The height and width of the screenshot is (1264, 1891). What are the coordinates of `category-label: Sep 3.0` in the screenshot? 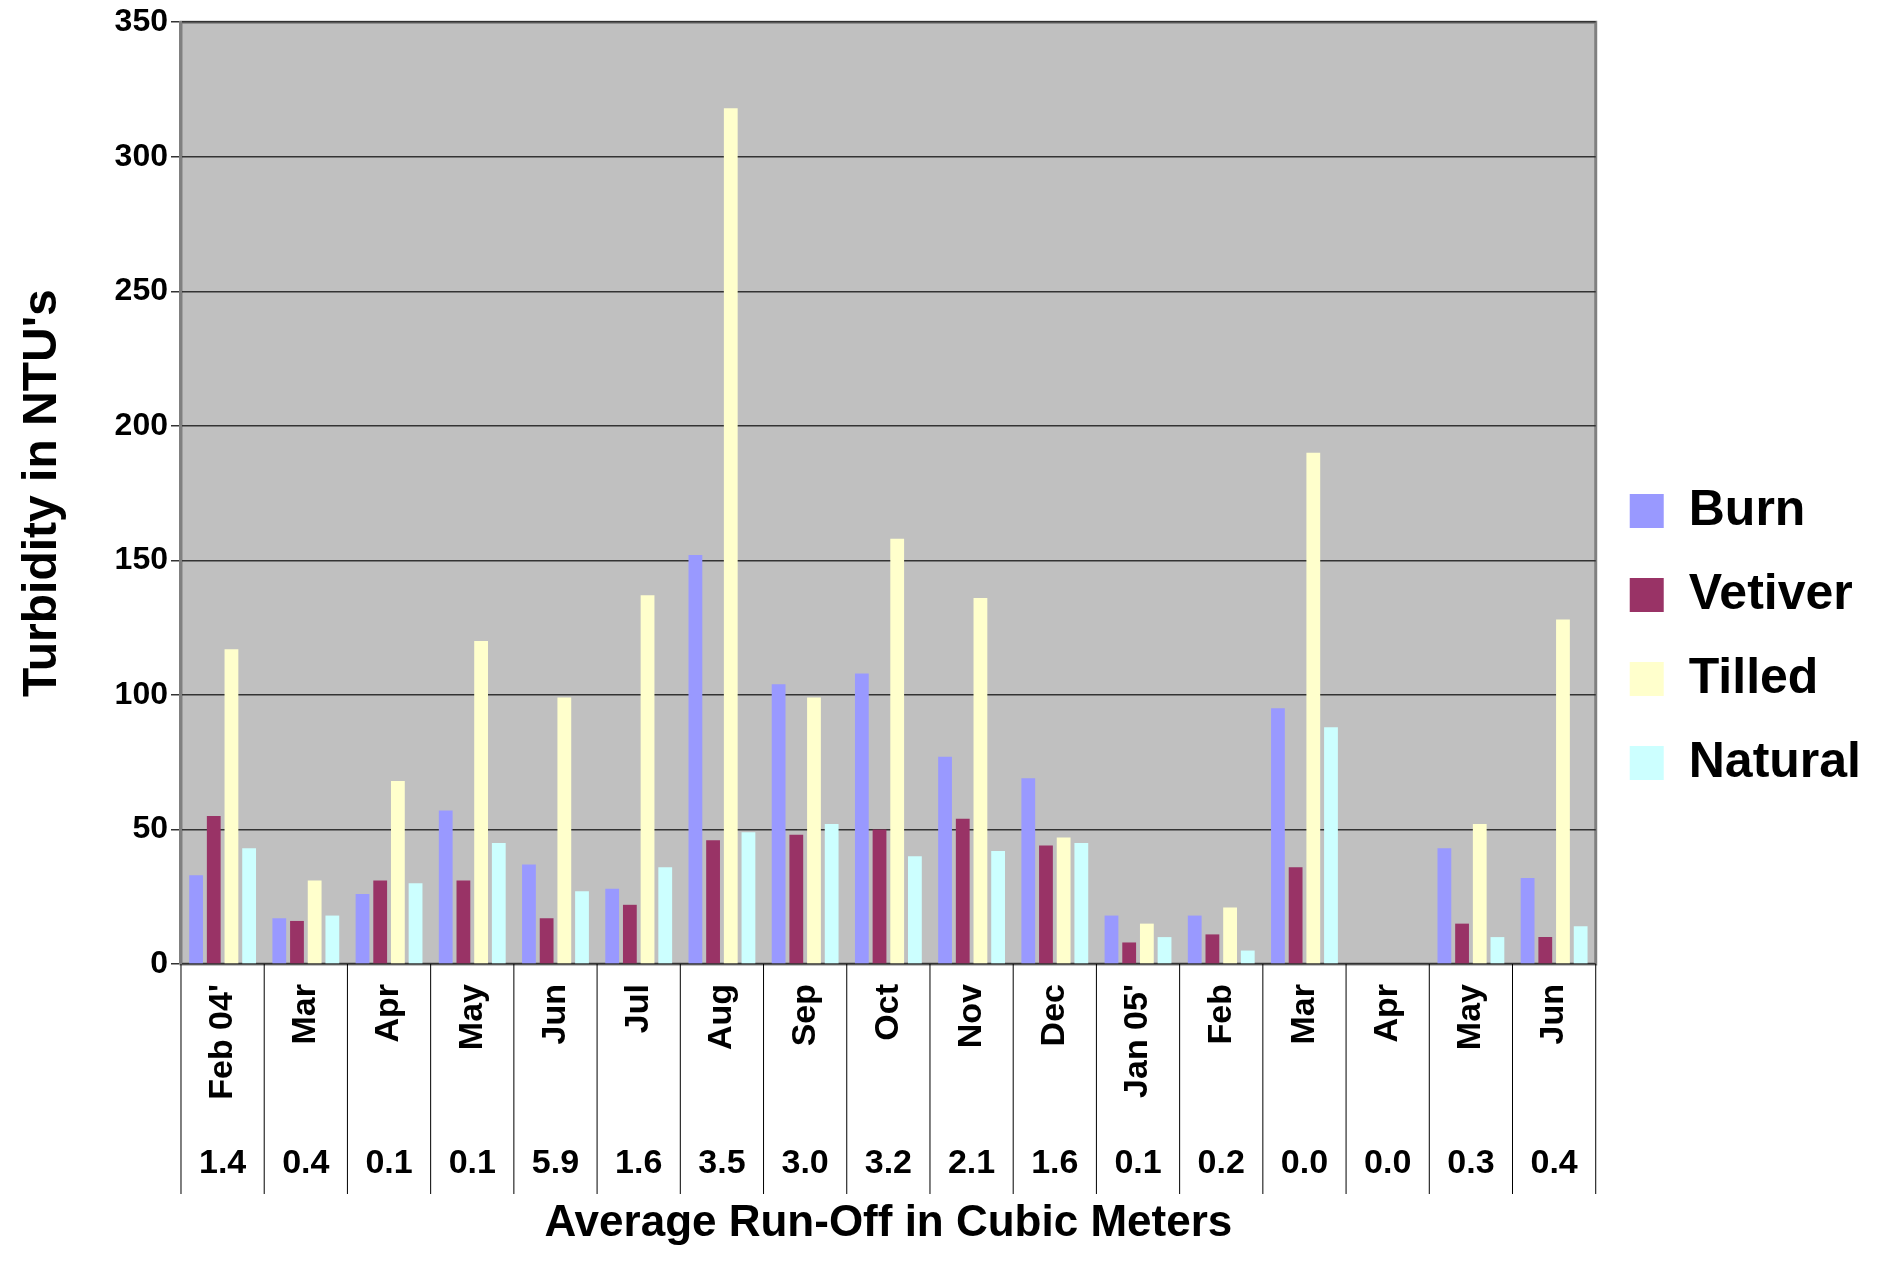 It's located at (805, 1082).